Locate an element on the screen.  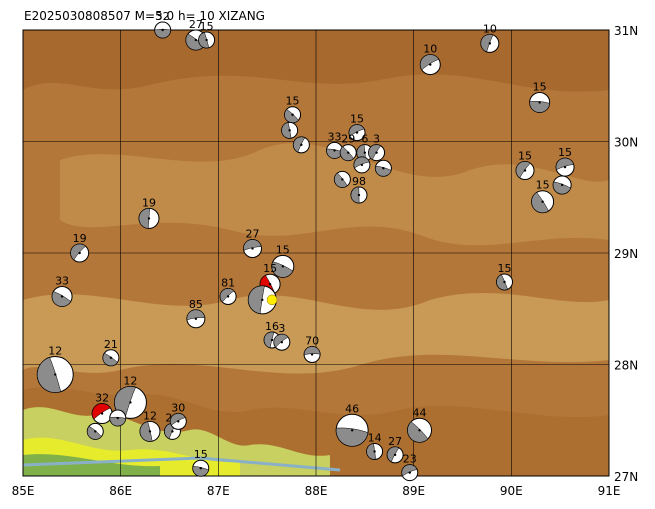
x-tick-label: 87E is located at coordinates (218, 491).